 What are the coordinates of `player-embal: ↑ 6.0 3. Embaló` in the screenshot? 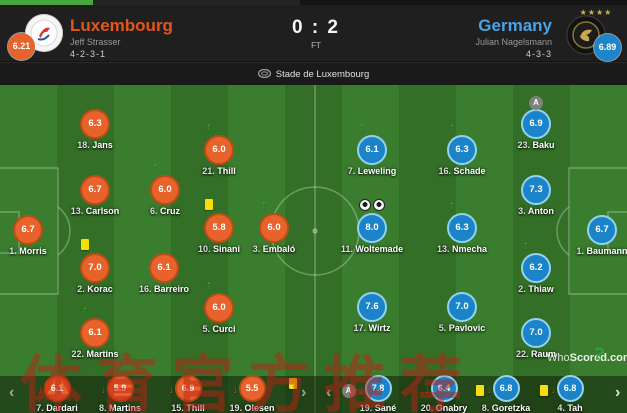 It's located at (274, 226).